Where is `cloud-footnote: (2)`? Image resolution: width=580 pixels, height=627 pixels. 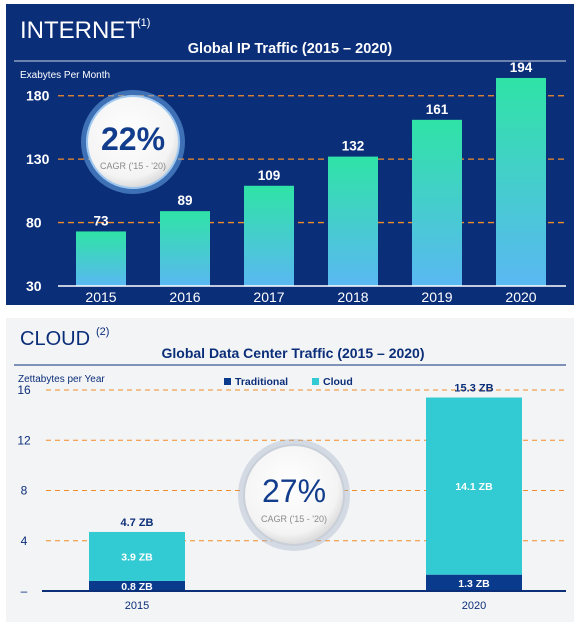
cloud-footnote: (2) is located at coordinates (102, 332).